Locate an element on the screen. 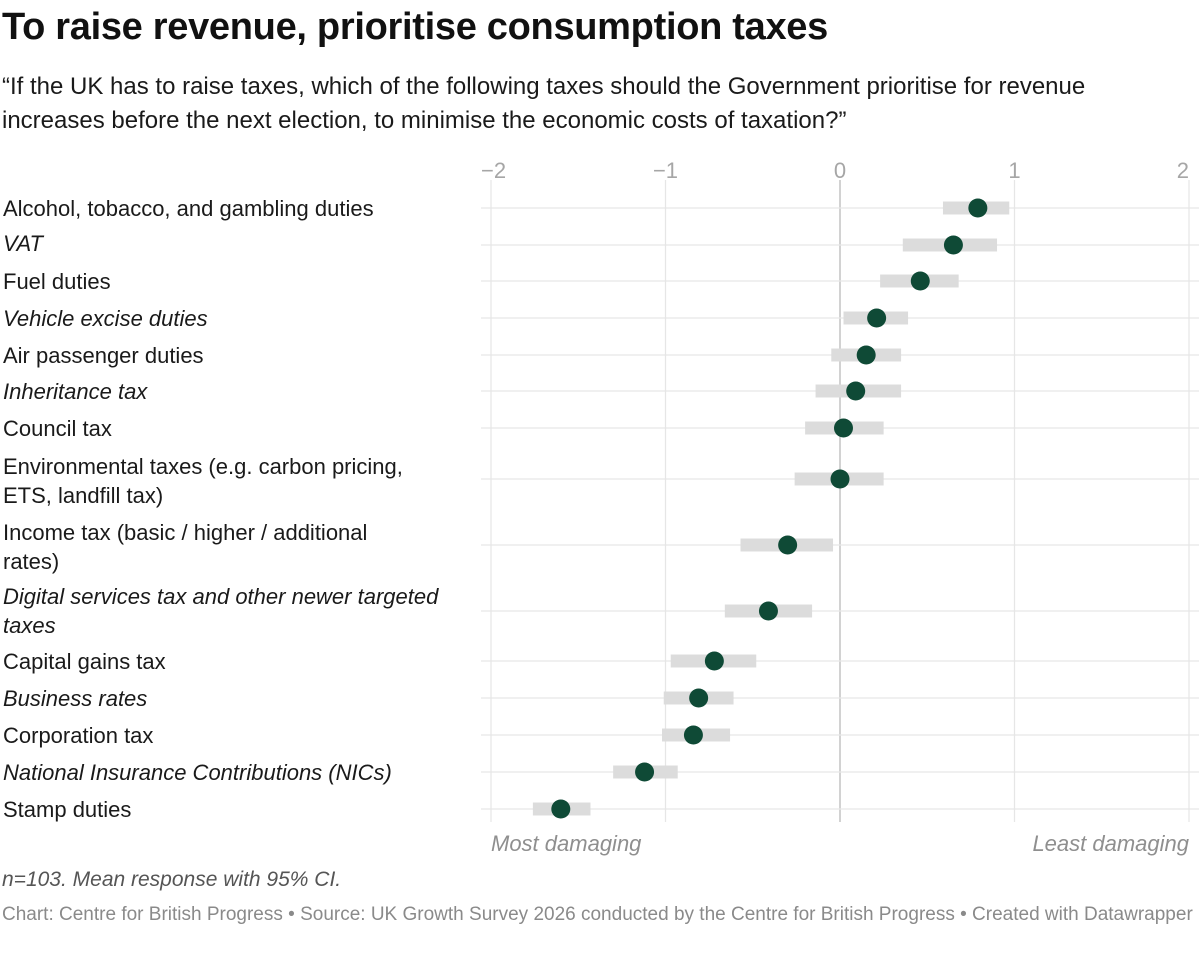  x-axis-ticks: −2 −1 0 1 2 is located at coordinates (835, 170).